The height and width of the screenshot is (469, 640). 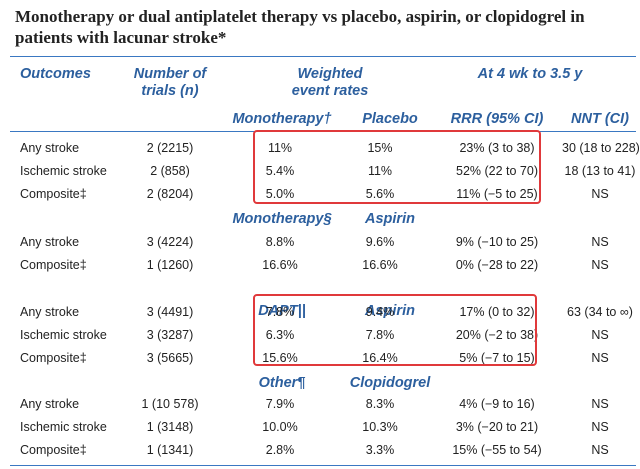 I want to click on cell-trials: 2 (2215), so click(x=170, y=148).